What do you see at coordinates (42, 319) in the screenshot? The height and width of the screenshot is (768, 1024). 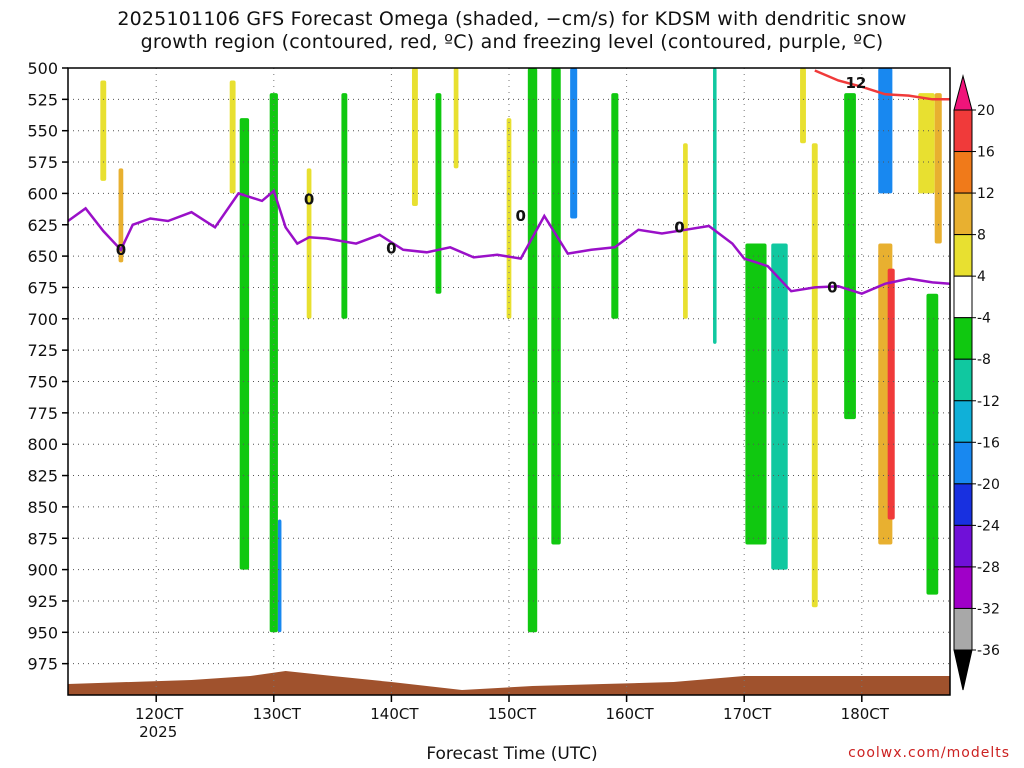 I see `y-tick-label: 700` at bounding box center [42, 319].